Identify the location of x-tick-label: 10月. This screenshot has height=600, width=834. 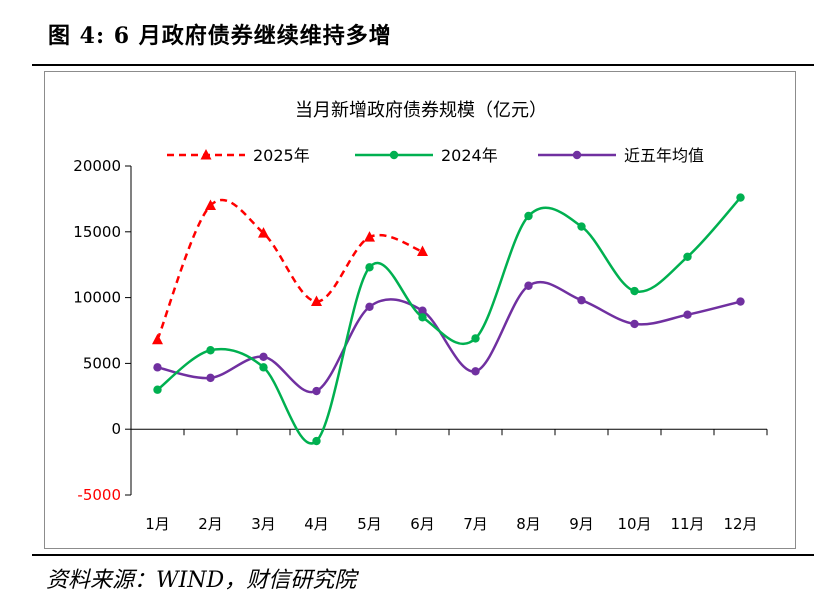
(634, 524).